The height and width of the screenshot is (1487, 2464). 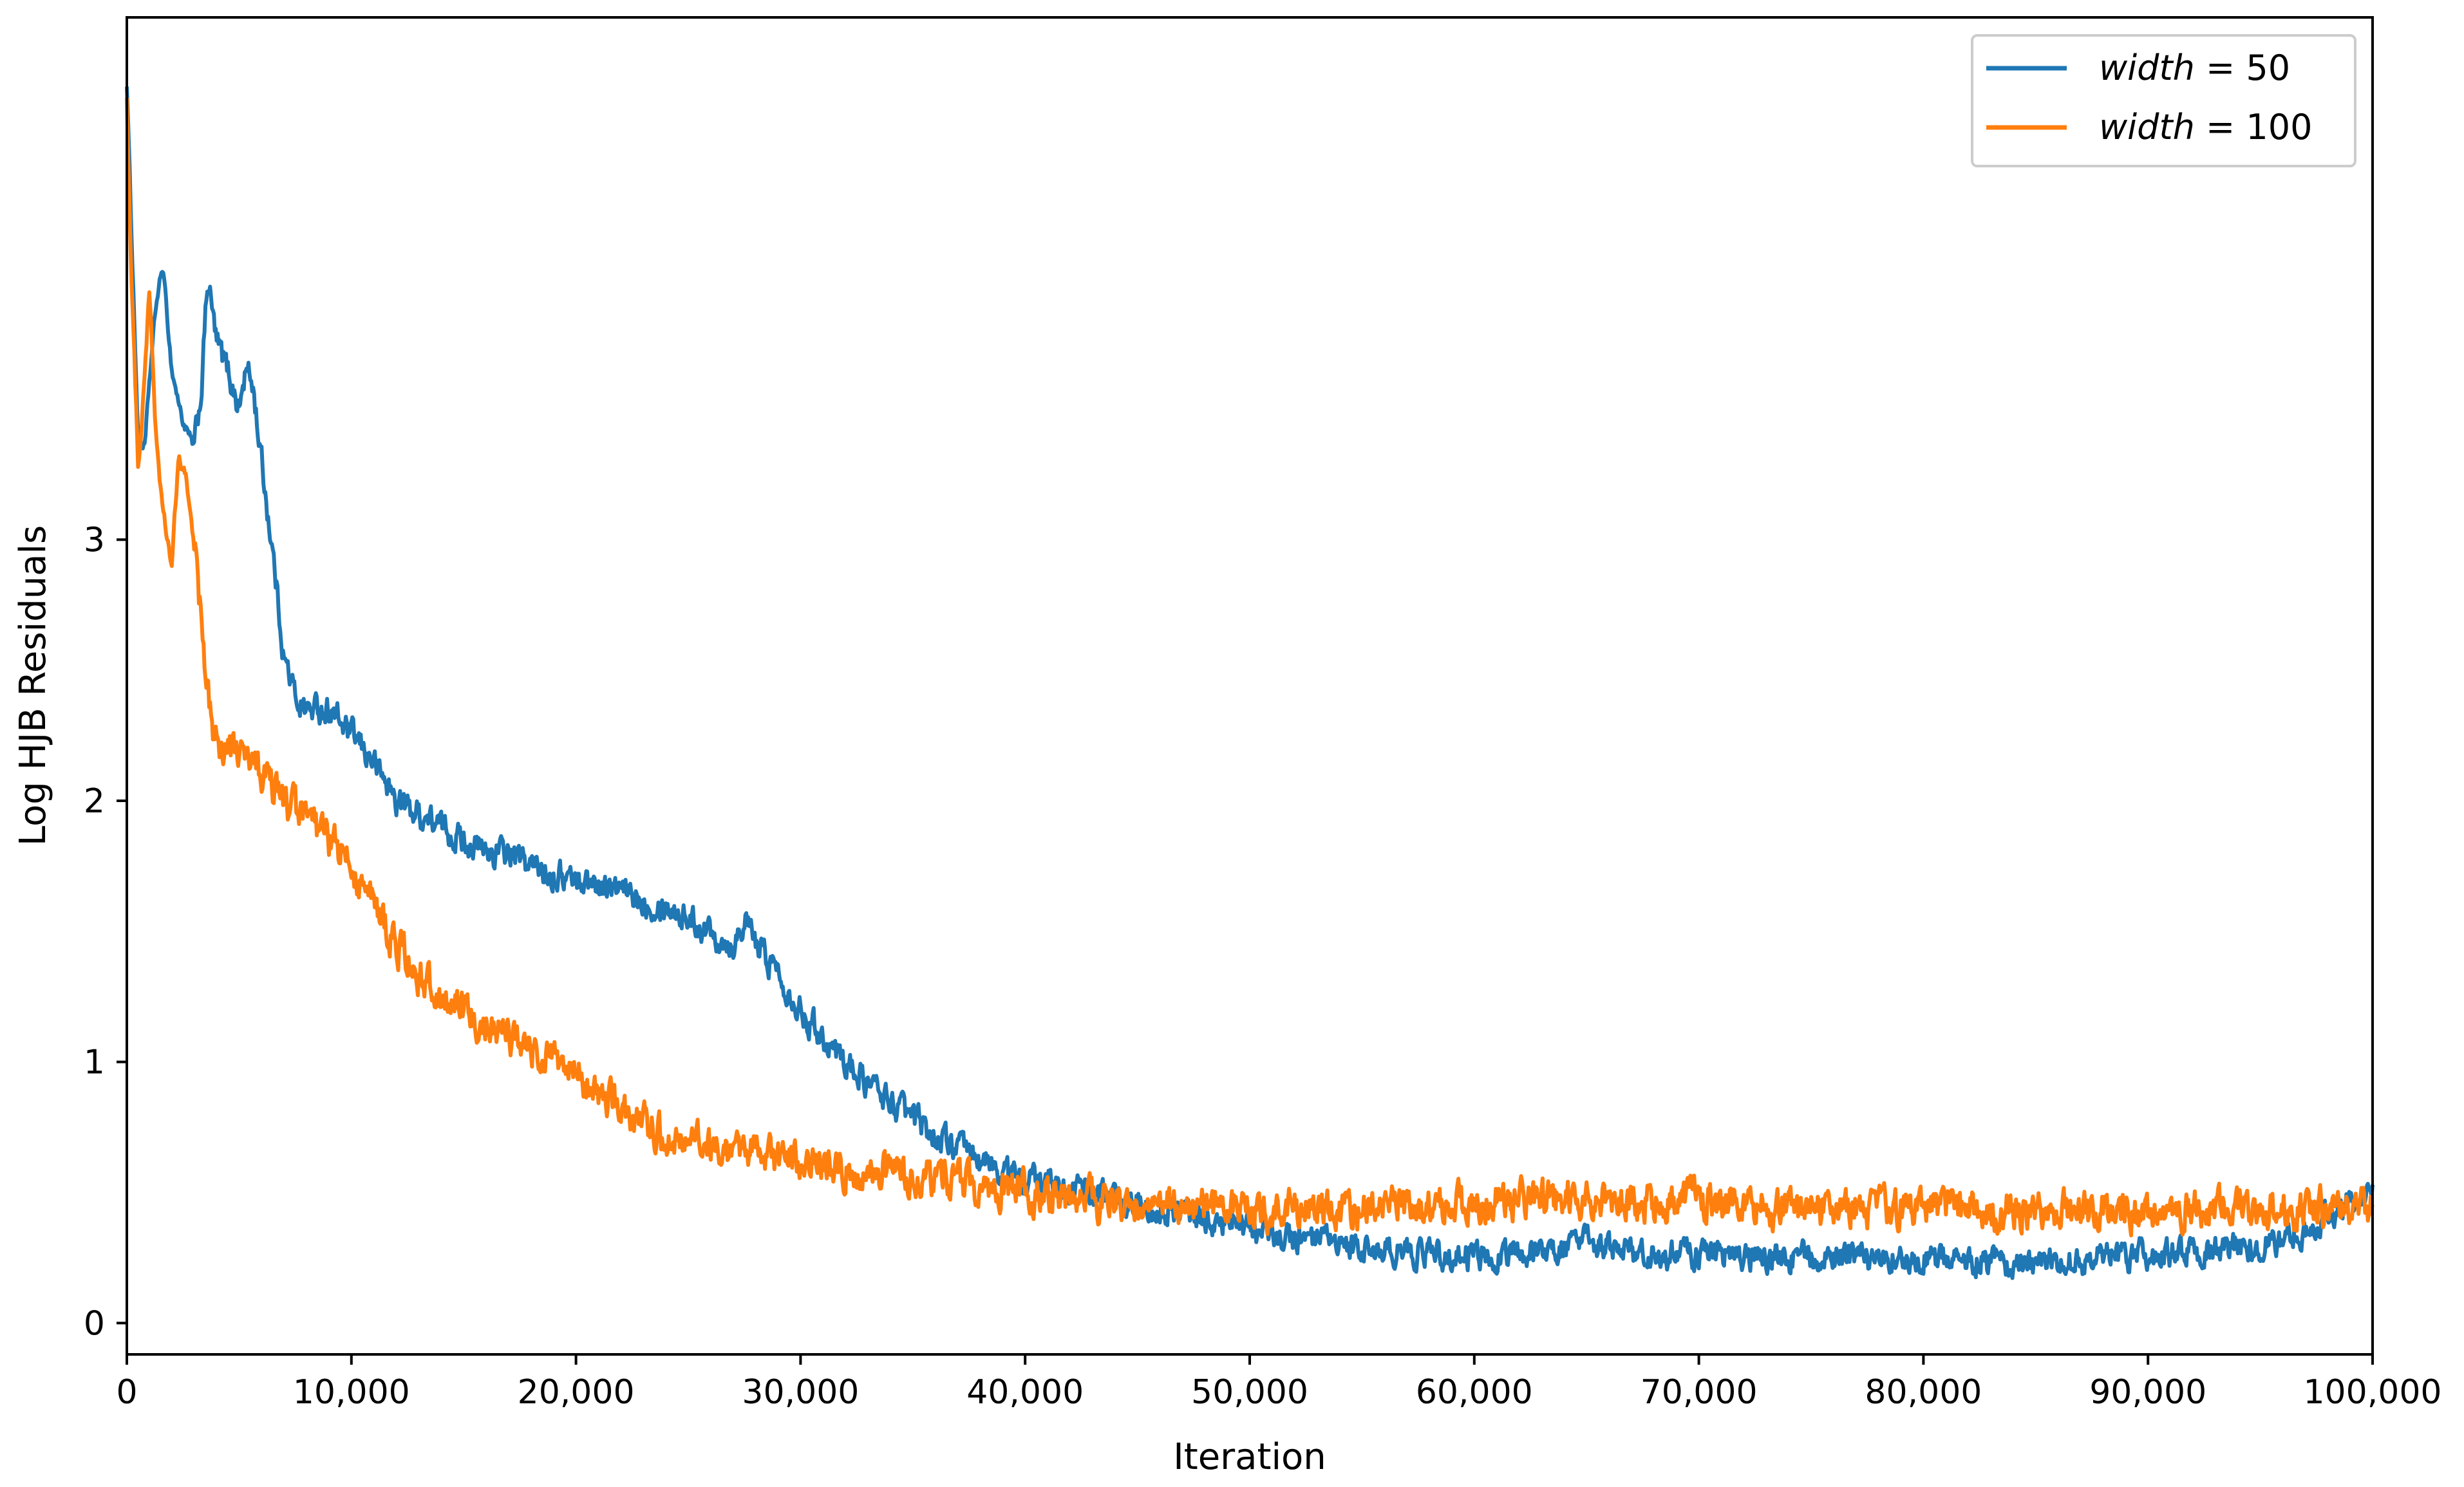 What do you see at coordinates (94, 1062) in the screenshot?
I see `y-tick-label: 1` at bounding box center [94, 1062].